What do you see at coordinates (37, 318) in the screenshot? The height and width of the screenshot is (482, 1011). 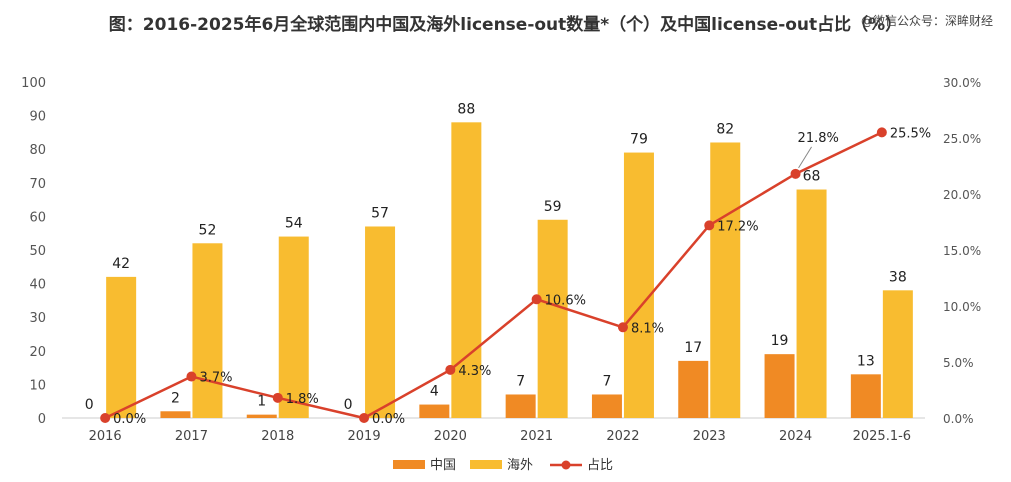 I see `y-left-tick-label: 30` at bounding box center [37, 318].